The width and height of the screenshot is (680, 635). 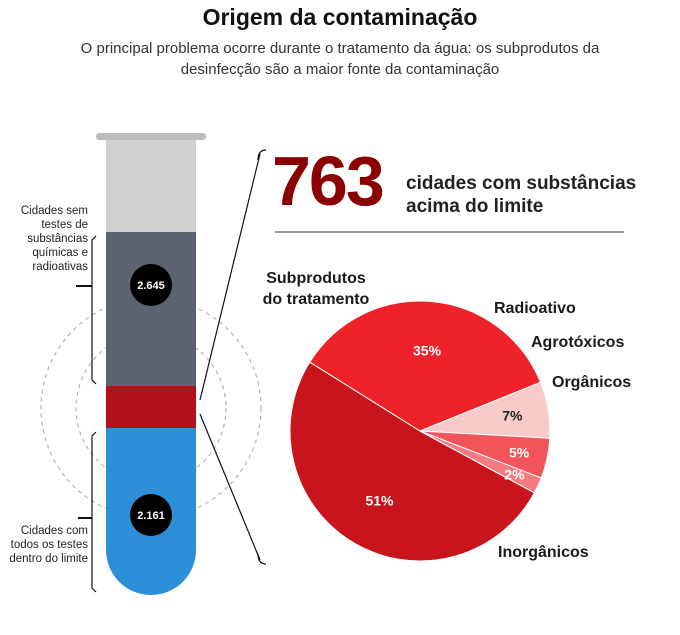 What do you see at coordinates (233, 357) in the screenshot?
I see `connector-bracket` at bounding box center [233, 357].